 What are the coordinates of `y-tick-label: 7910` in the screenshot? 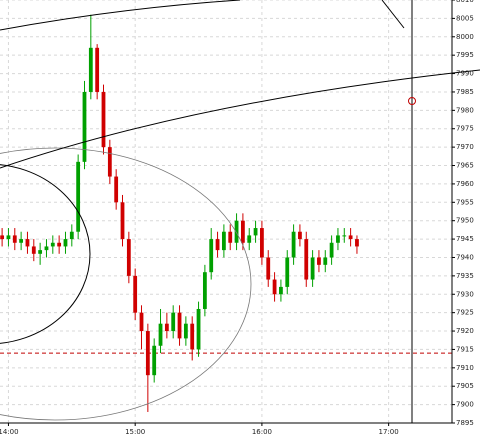 It's located at (465, 368).